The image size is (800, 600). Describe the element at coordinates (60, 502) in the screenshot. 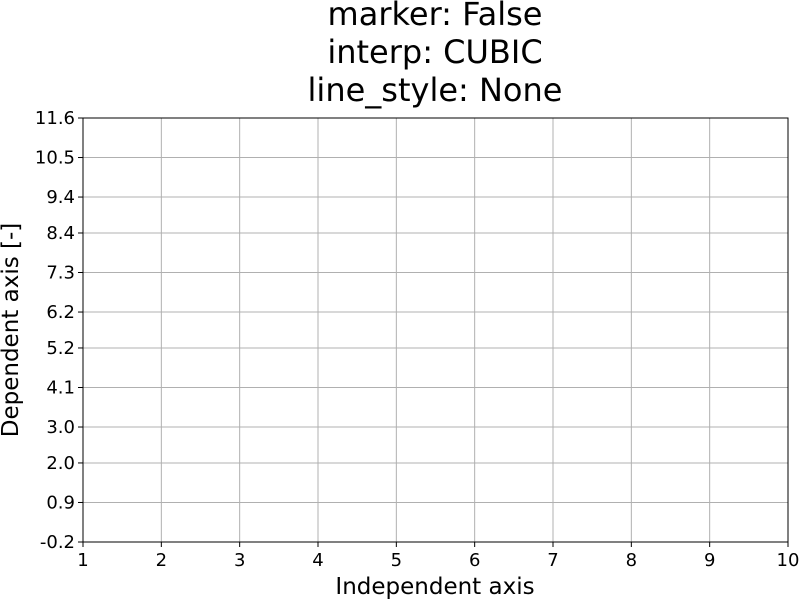

I see `y-tick-label: 0.9` at that location.